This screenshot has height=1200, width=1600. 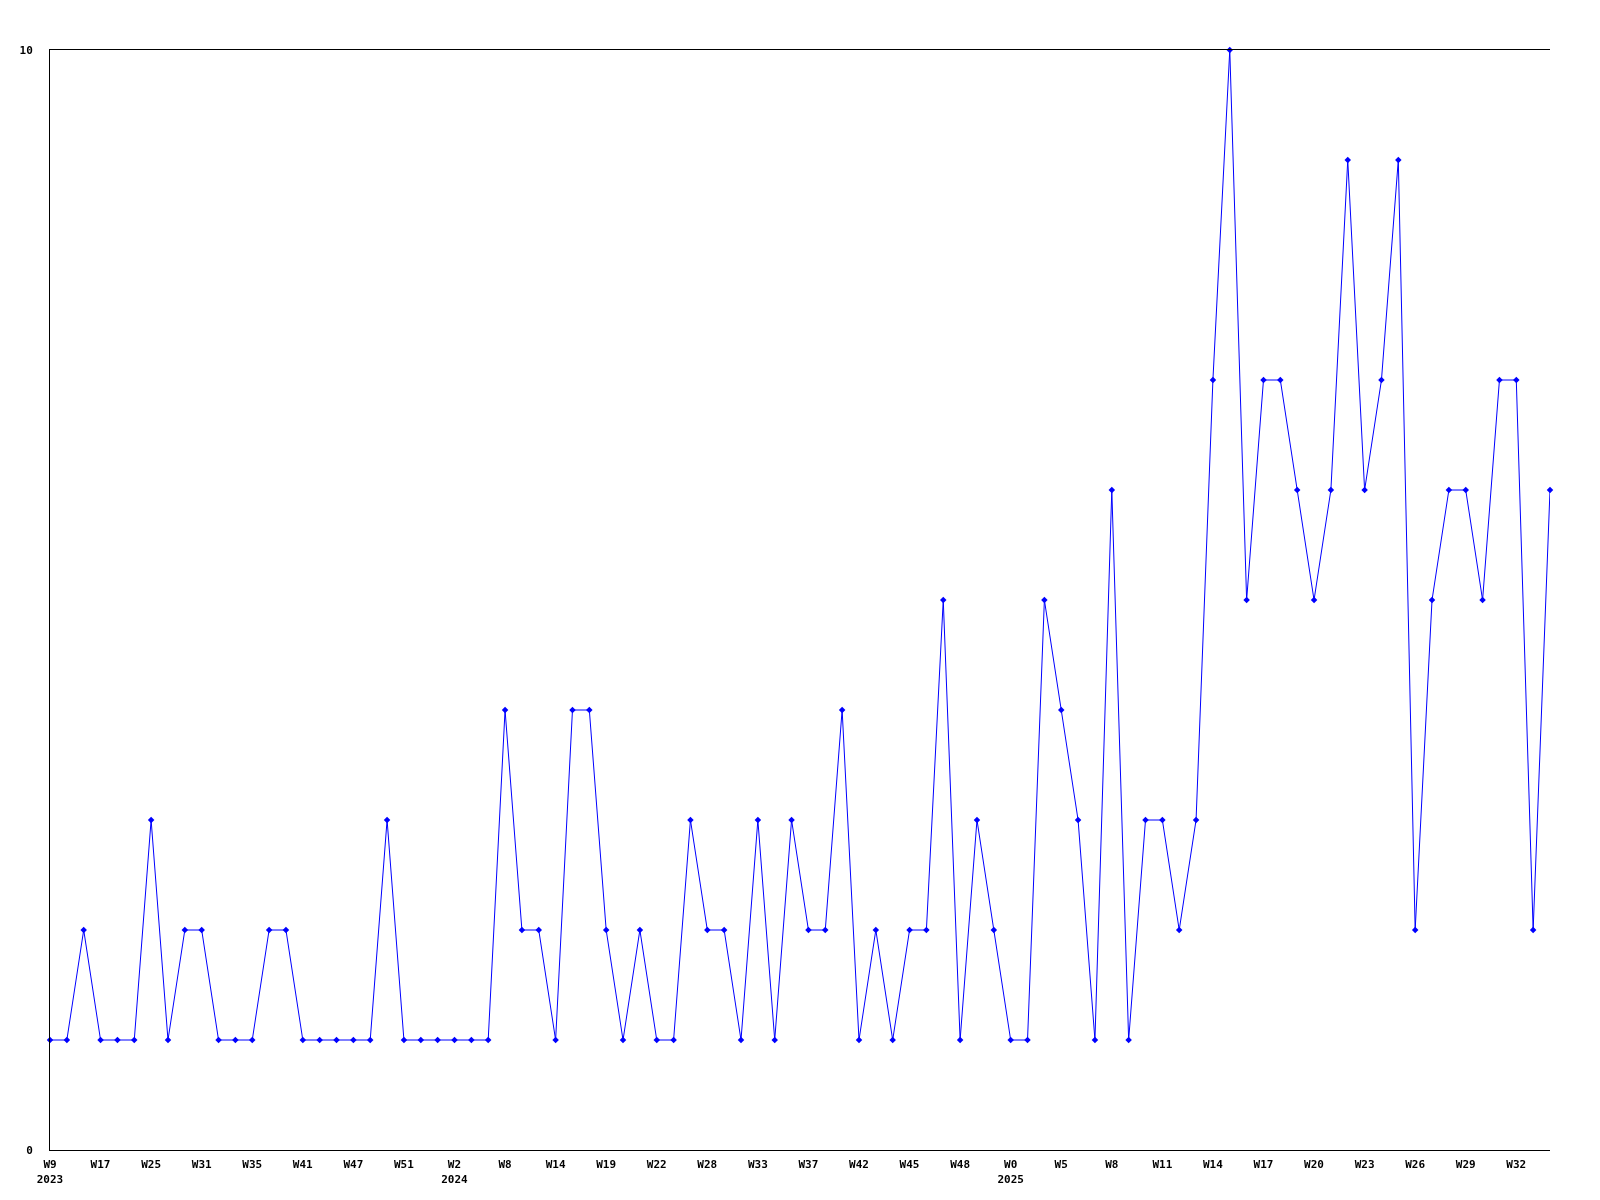 What do you see at coordinates (455, 1172) in the screenshot?
I see `x-tick-label: W2 2024` at bounding box center [455, 1172].